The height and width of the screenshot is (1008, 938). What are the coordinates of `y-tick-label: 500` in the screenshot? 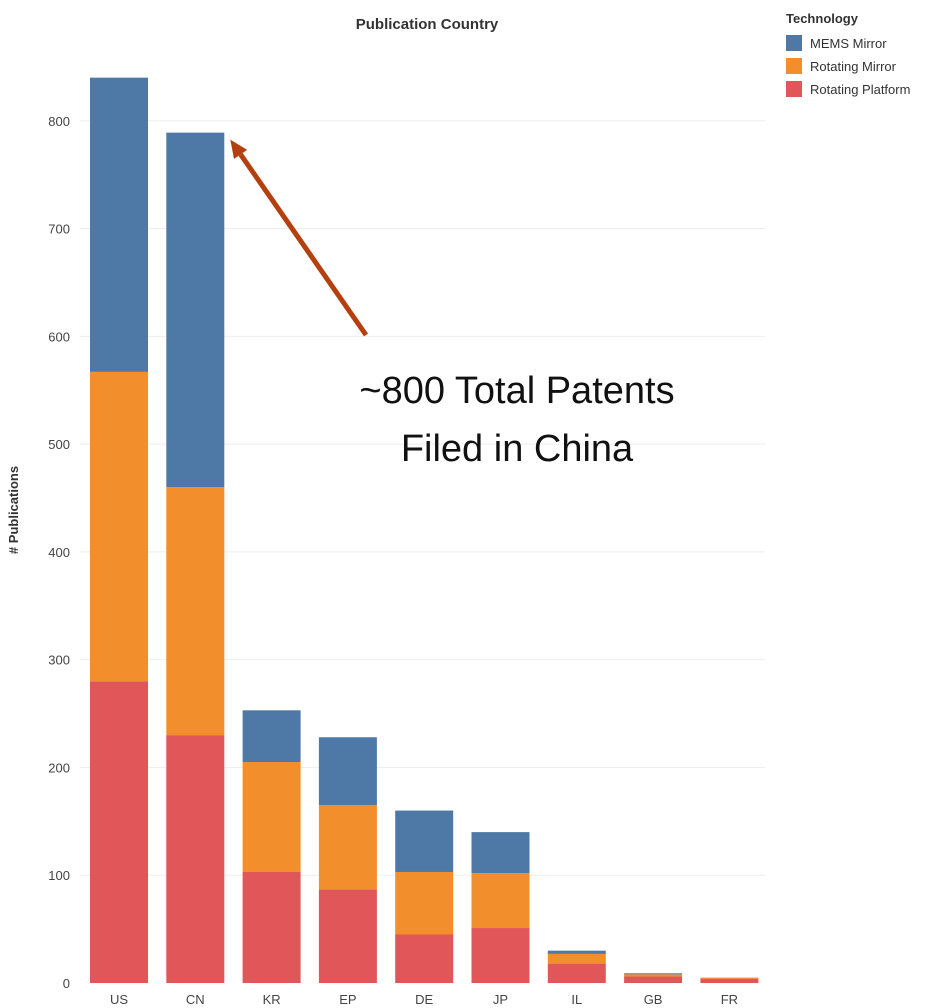 It's located at (59, 444).